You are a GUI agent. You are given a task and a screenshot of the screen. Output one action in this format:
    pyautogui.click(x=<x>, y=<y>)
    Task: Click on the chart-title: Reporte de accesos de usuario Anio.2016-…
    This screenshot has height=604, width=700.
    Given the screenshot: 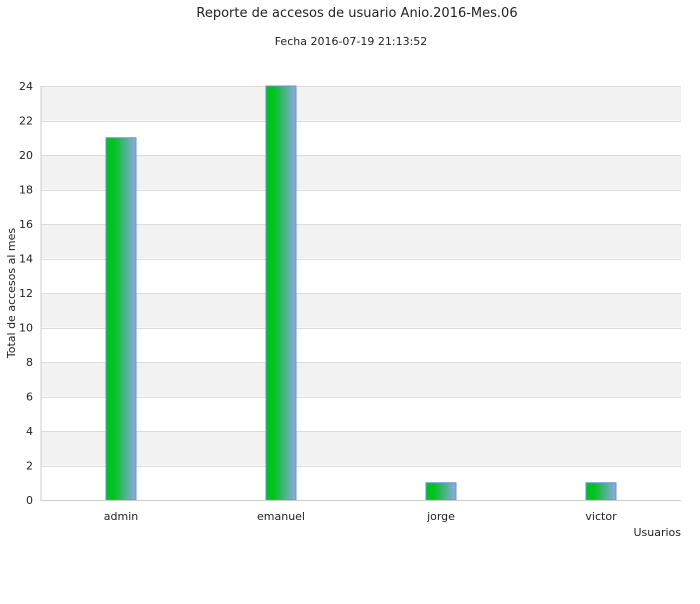 What is the action you would take?
    pyautogui.click(x=356, y=13)
    